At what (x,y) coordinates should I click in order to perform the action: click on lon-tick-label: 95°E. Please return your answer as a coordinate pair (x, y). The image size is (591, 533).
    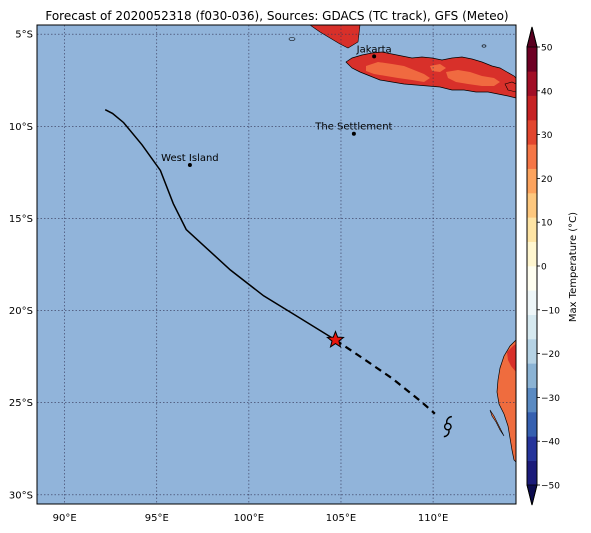
    Looking at the image, I should click on (157, 518).